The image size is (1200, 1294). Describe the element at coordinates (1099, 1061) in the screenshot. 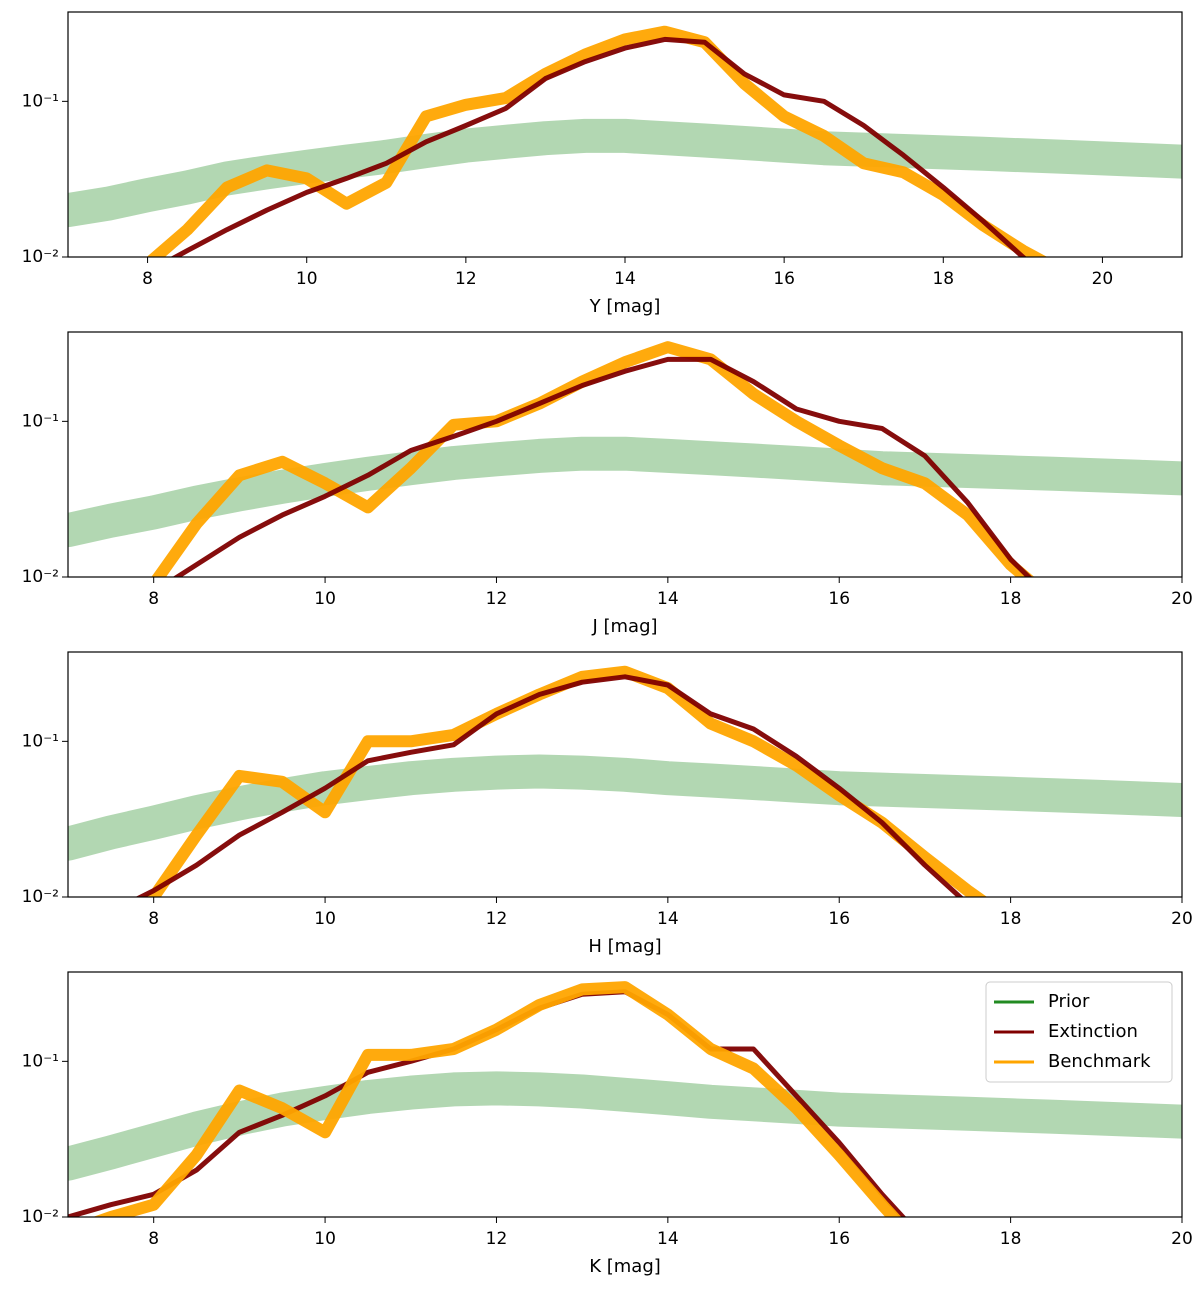

I see `legend-label: Benchmark` at that location.